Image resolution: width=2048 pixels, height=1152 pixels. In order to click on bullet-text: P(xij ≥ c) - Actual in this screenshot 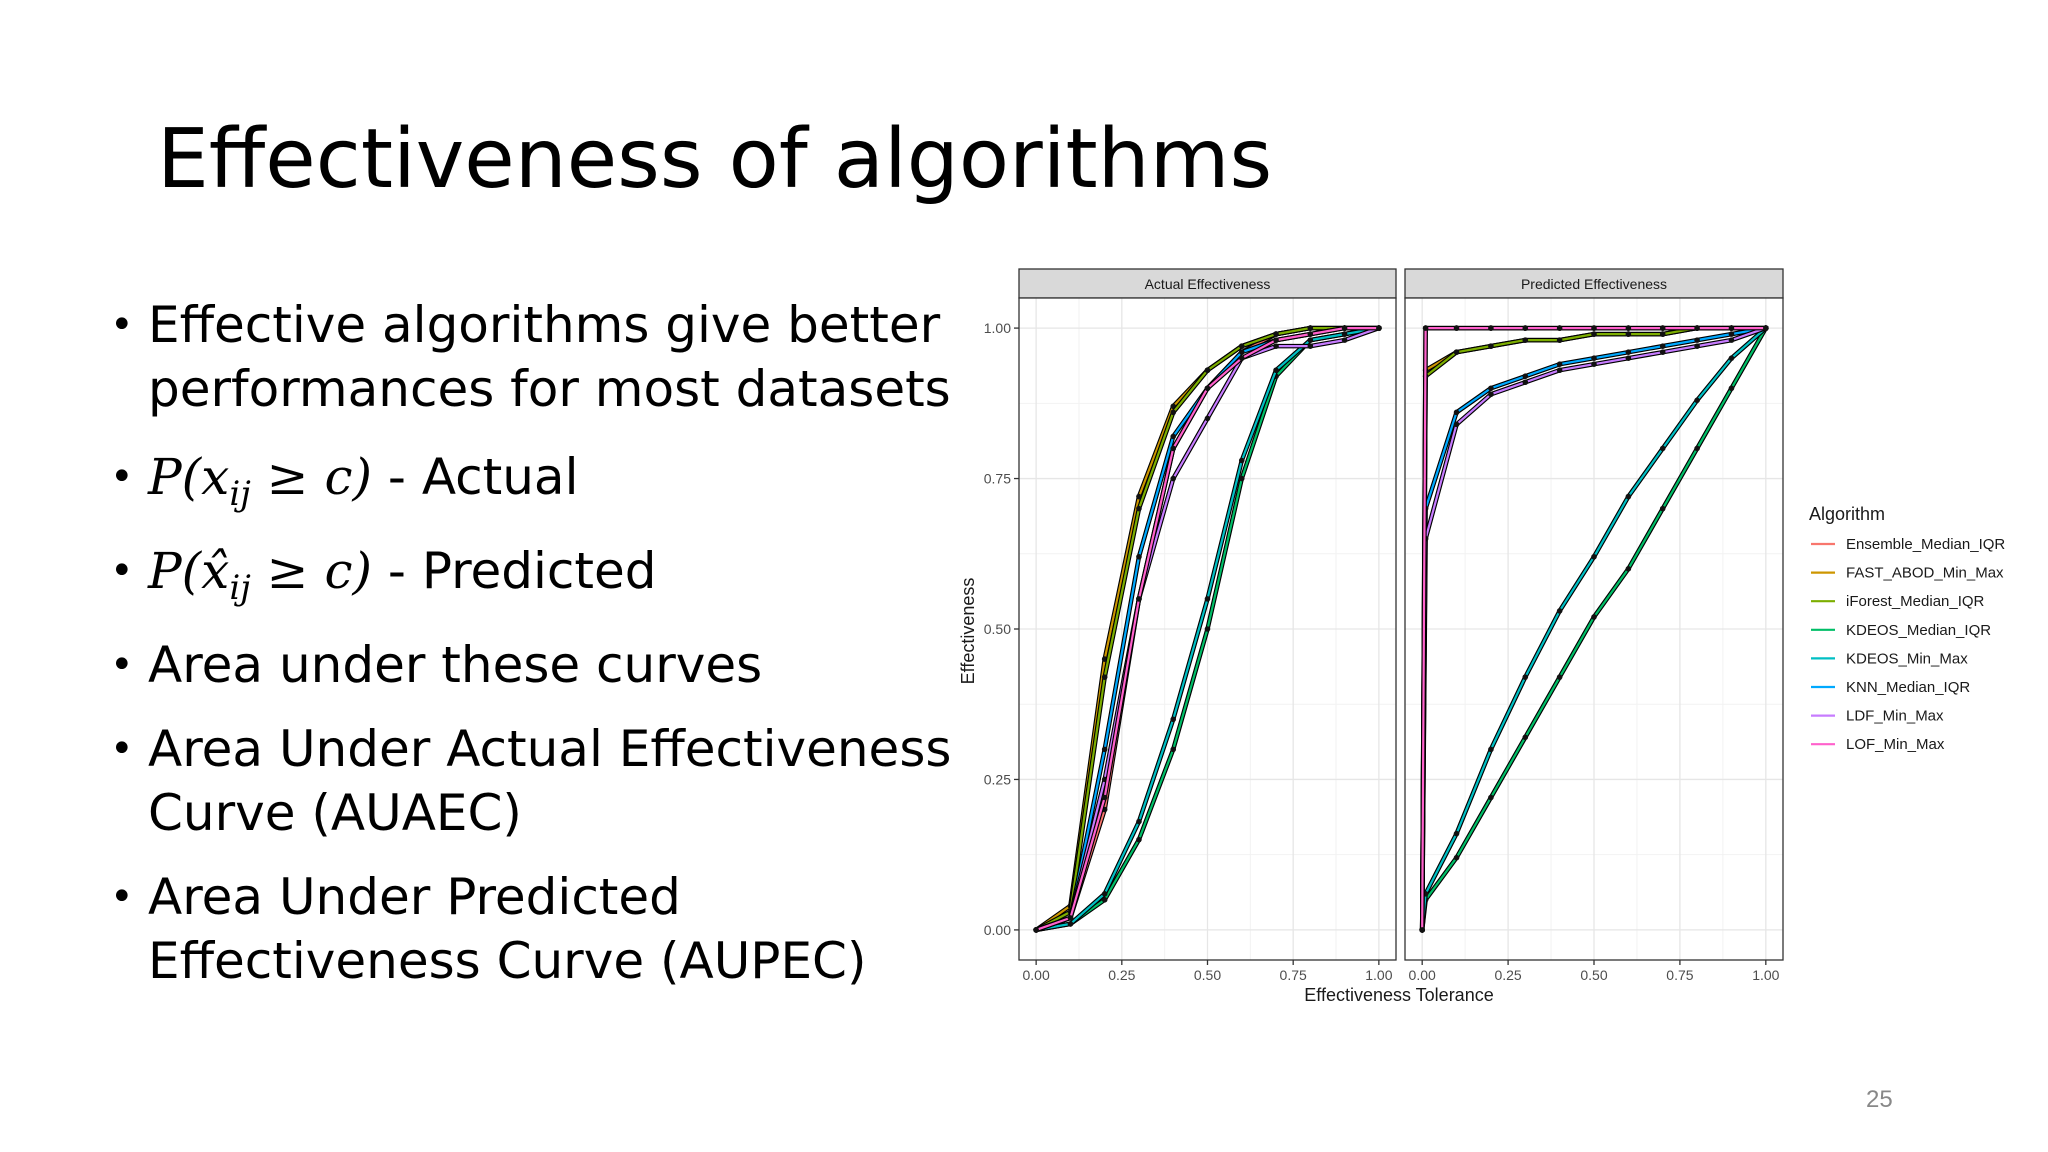, I will do `click(363, 481)`.